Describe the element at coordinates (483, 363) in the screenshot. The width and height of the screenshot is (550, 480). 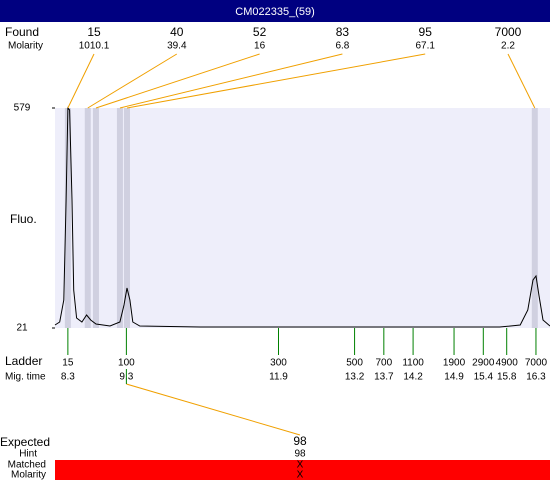
I see `ladder-size: 2900` at that location.